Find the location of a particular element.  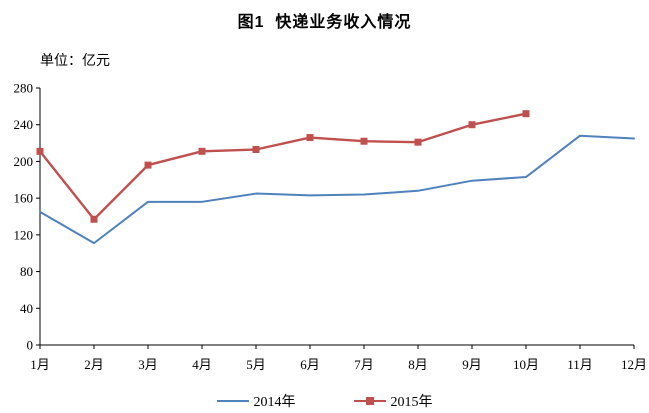

legend: 2014年 2015年 is located at coordinates (324, 401).